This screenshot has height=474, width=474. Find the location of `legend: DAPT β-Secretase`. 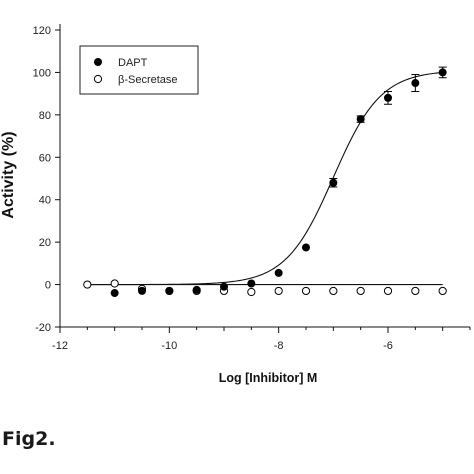

legend: DAPT β-Secretase is located at coordinates (139, 70).